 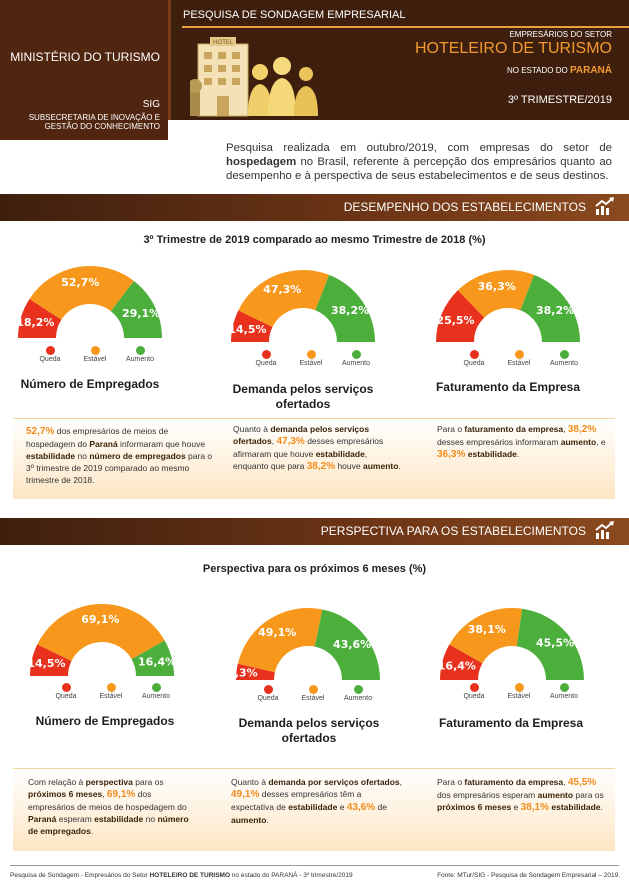 What do you see at coordinates (314, 531) in the screenshot?
I see `section-bar-perspectiva: PERSPECTIVA PARA OS ESTABELECIMENTOS` at bounding box center [314, 531].